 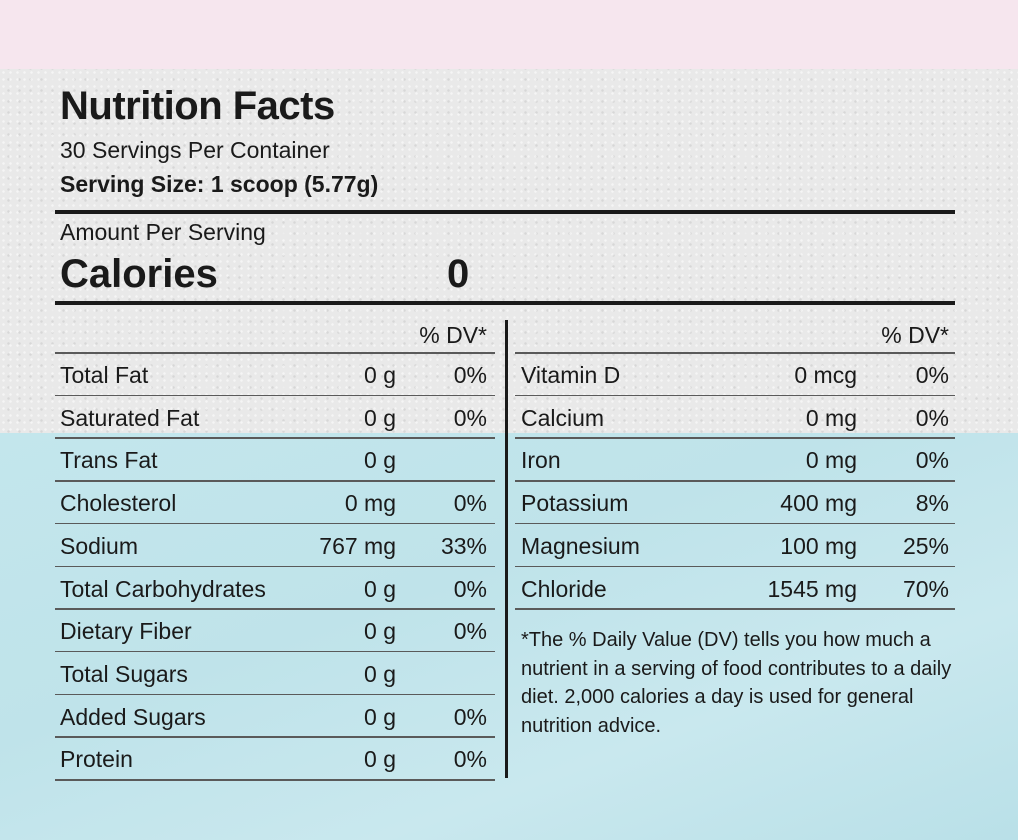 I want to click on left-dv-header: % DV*, so click(x=453, y=335).